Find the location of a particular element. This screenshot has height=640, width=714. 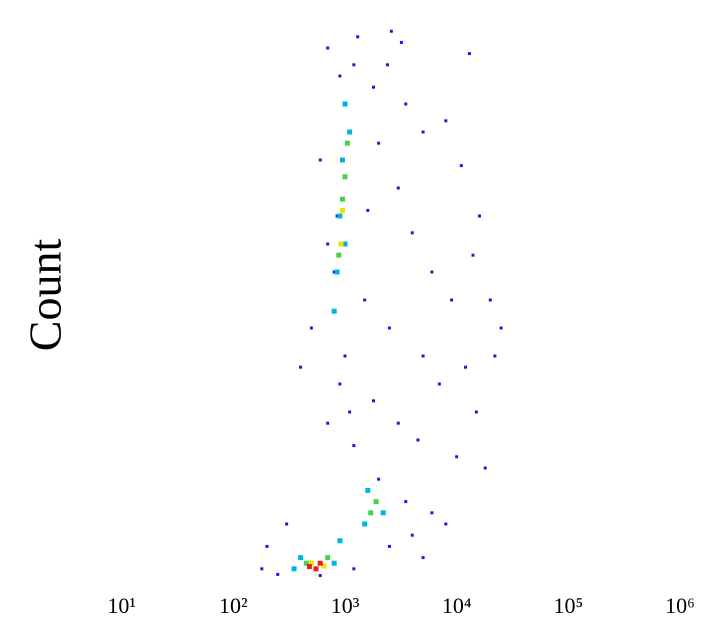

x-tick-label: 10¹ is located at coordinates (121, 605).